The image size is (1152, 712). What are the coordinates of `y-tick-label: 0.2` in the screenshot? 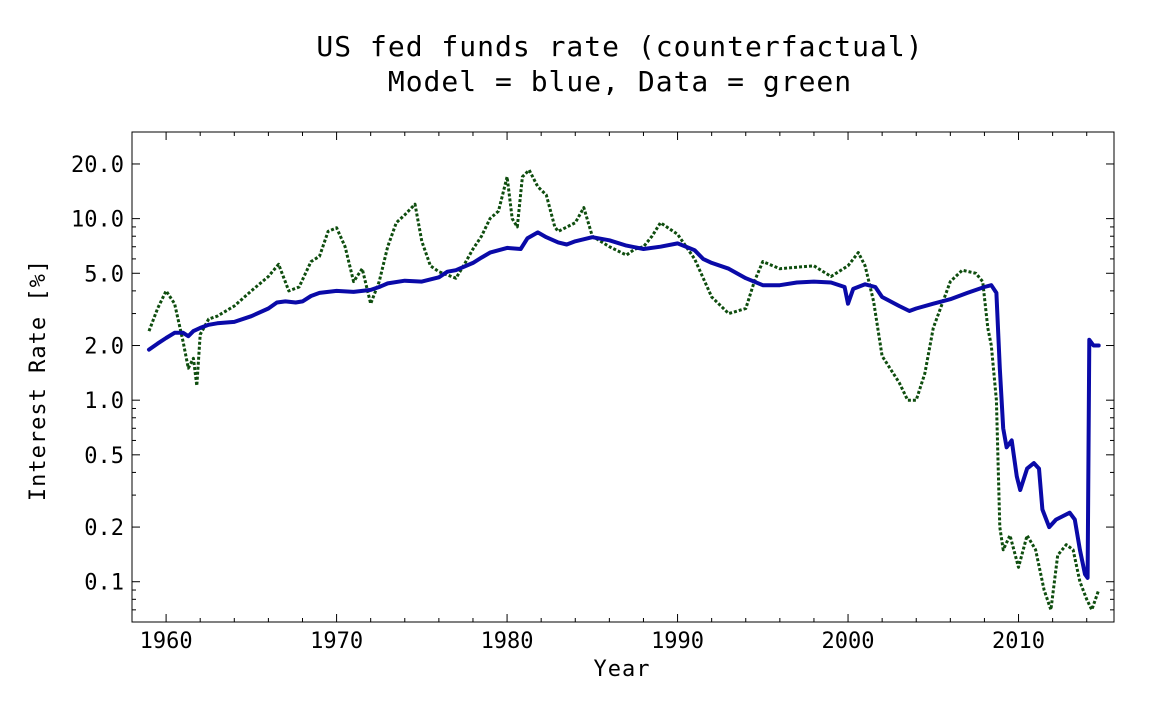 It's located at (104, 528).